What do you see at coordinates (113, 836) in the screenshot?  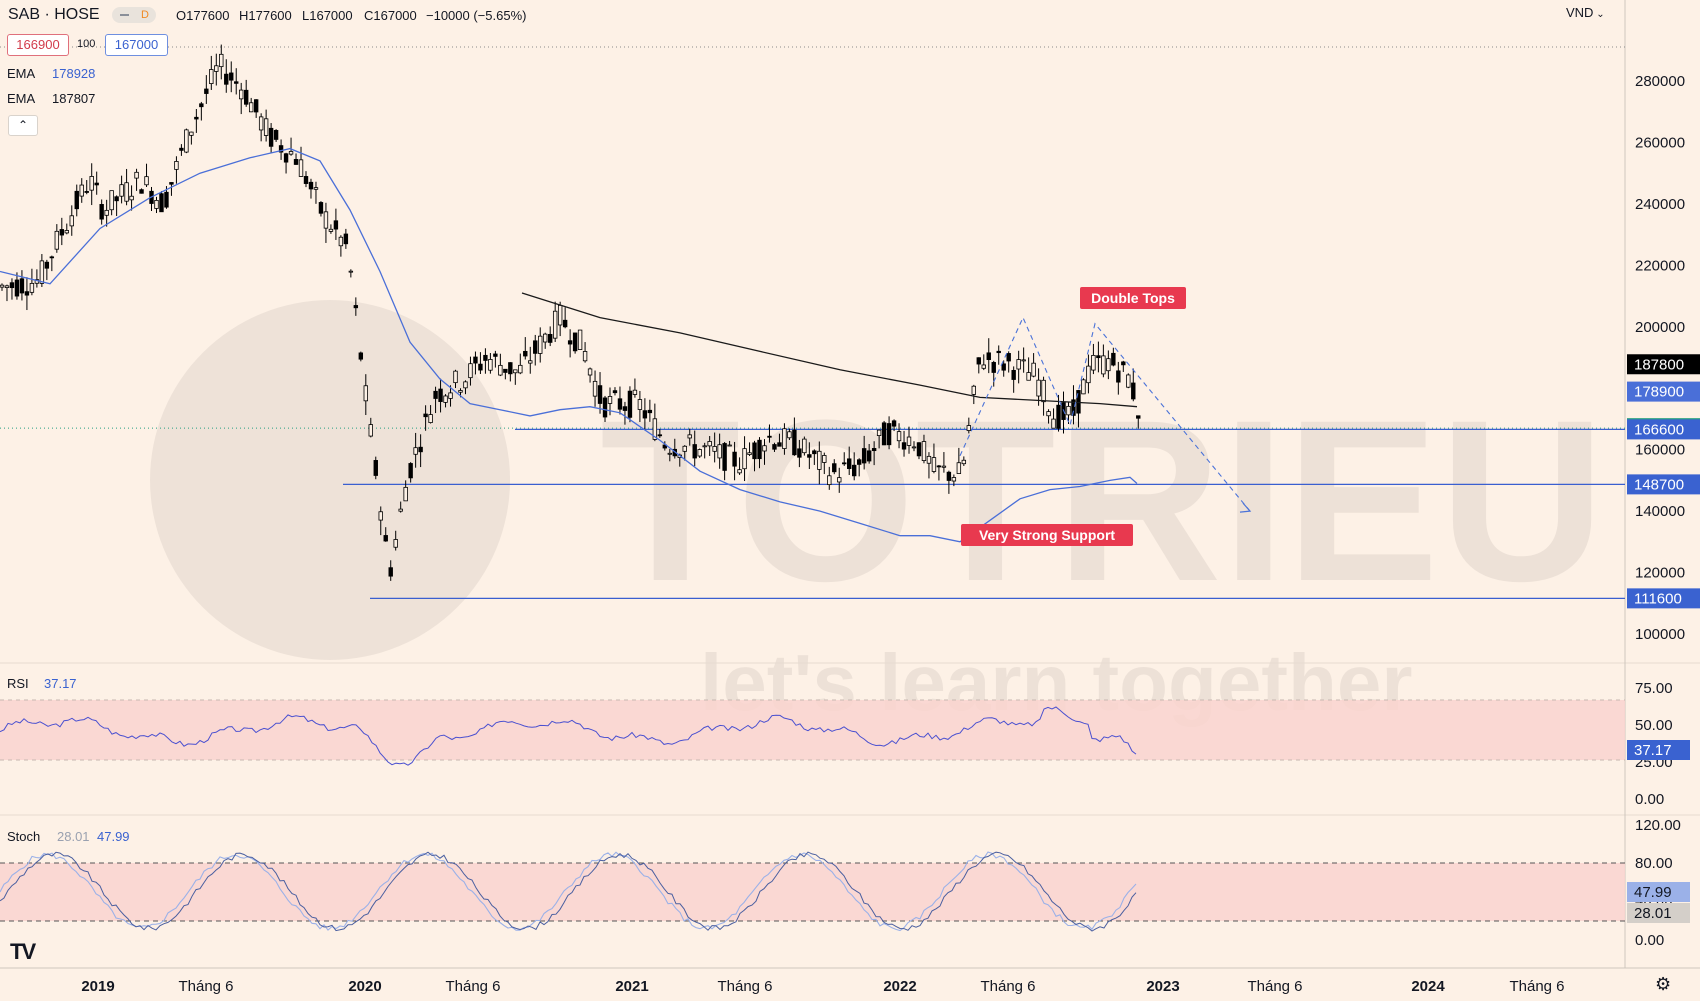 I see `stoch-value-k: 47.99` at bounding box center [113, 836].